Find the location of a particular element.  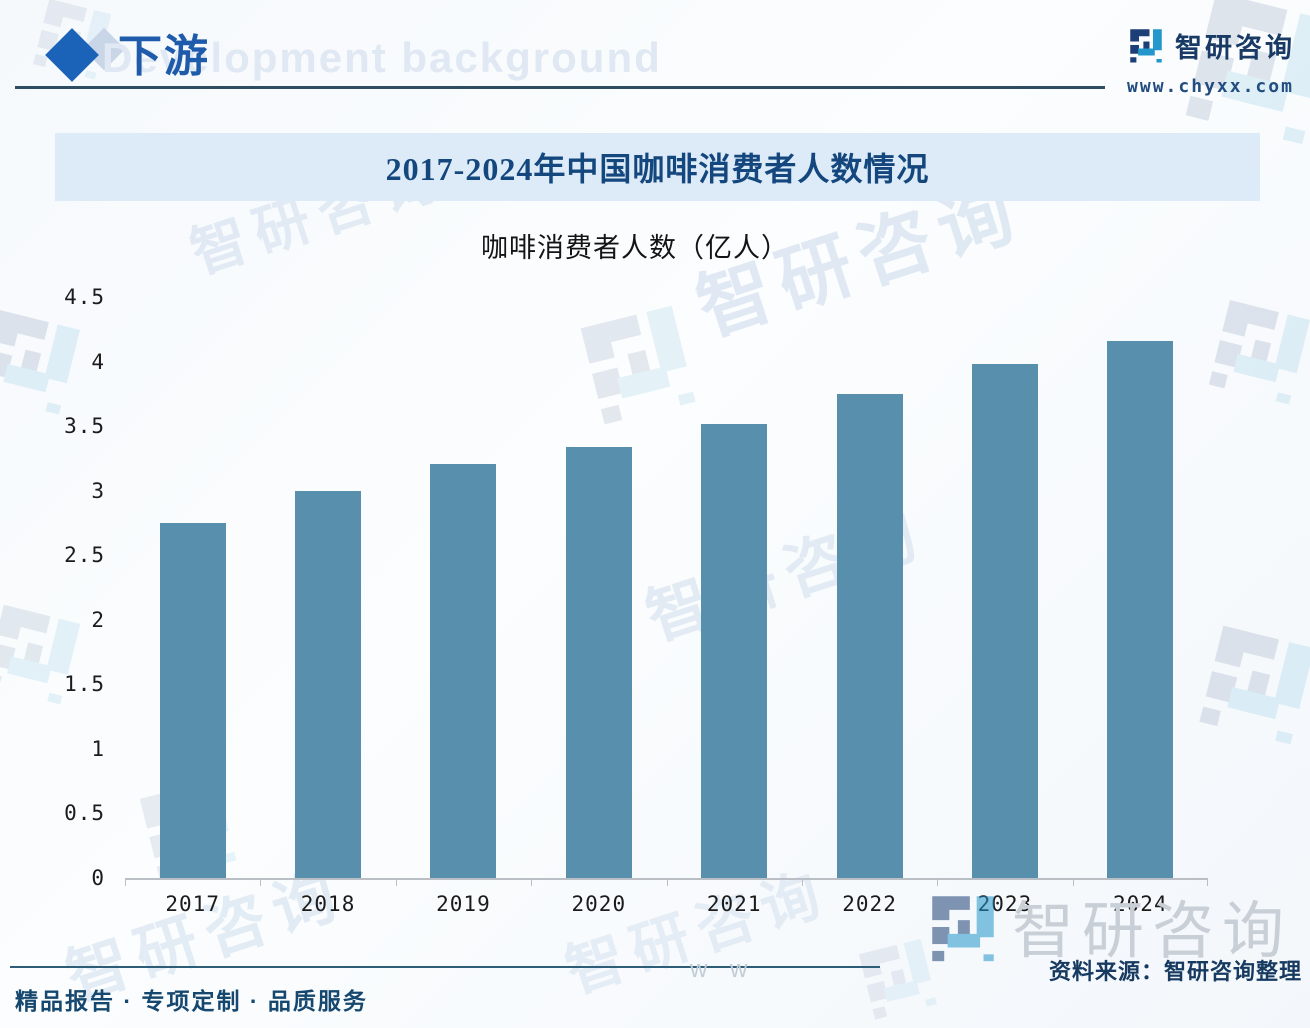

y-tick-label: 4.5 is located at coordinates (84, 297).